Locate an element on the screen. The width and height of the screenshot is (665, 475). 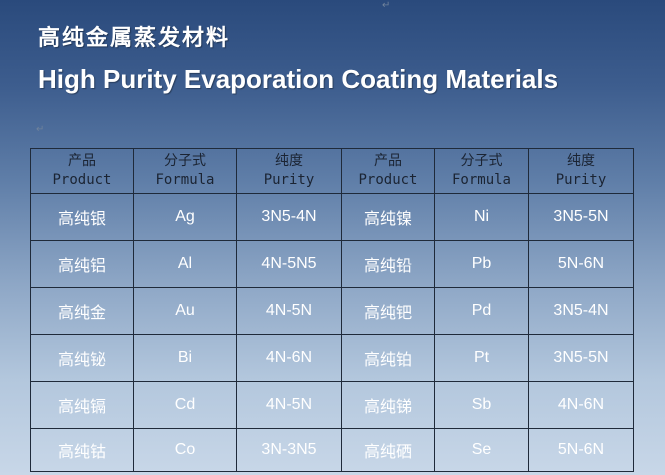
paragraph-mark-top: ↵ is located at coordinates (386, 5).